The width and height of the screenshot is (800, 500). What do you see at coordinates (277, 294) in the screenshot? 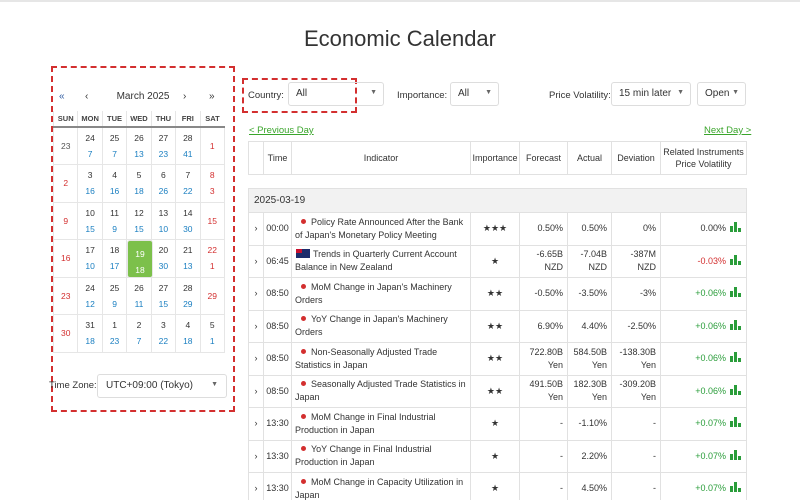
I see `event-time: 08:50` at bounding box center [277, 294].